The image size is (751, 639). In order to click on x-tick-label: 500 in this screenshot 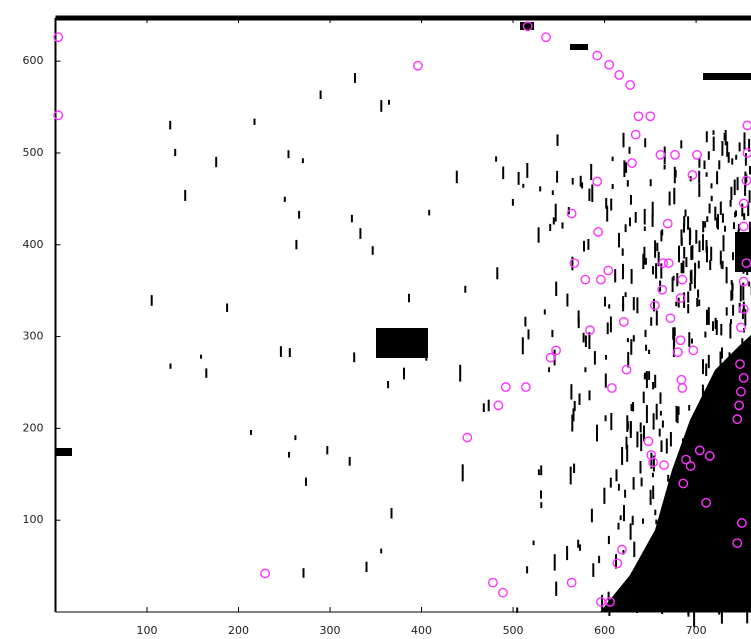, I will do `click(513, 630)`.